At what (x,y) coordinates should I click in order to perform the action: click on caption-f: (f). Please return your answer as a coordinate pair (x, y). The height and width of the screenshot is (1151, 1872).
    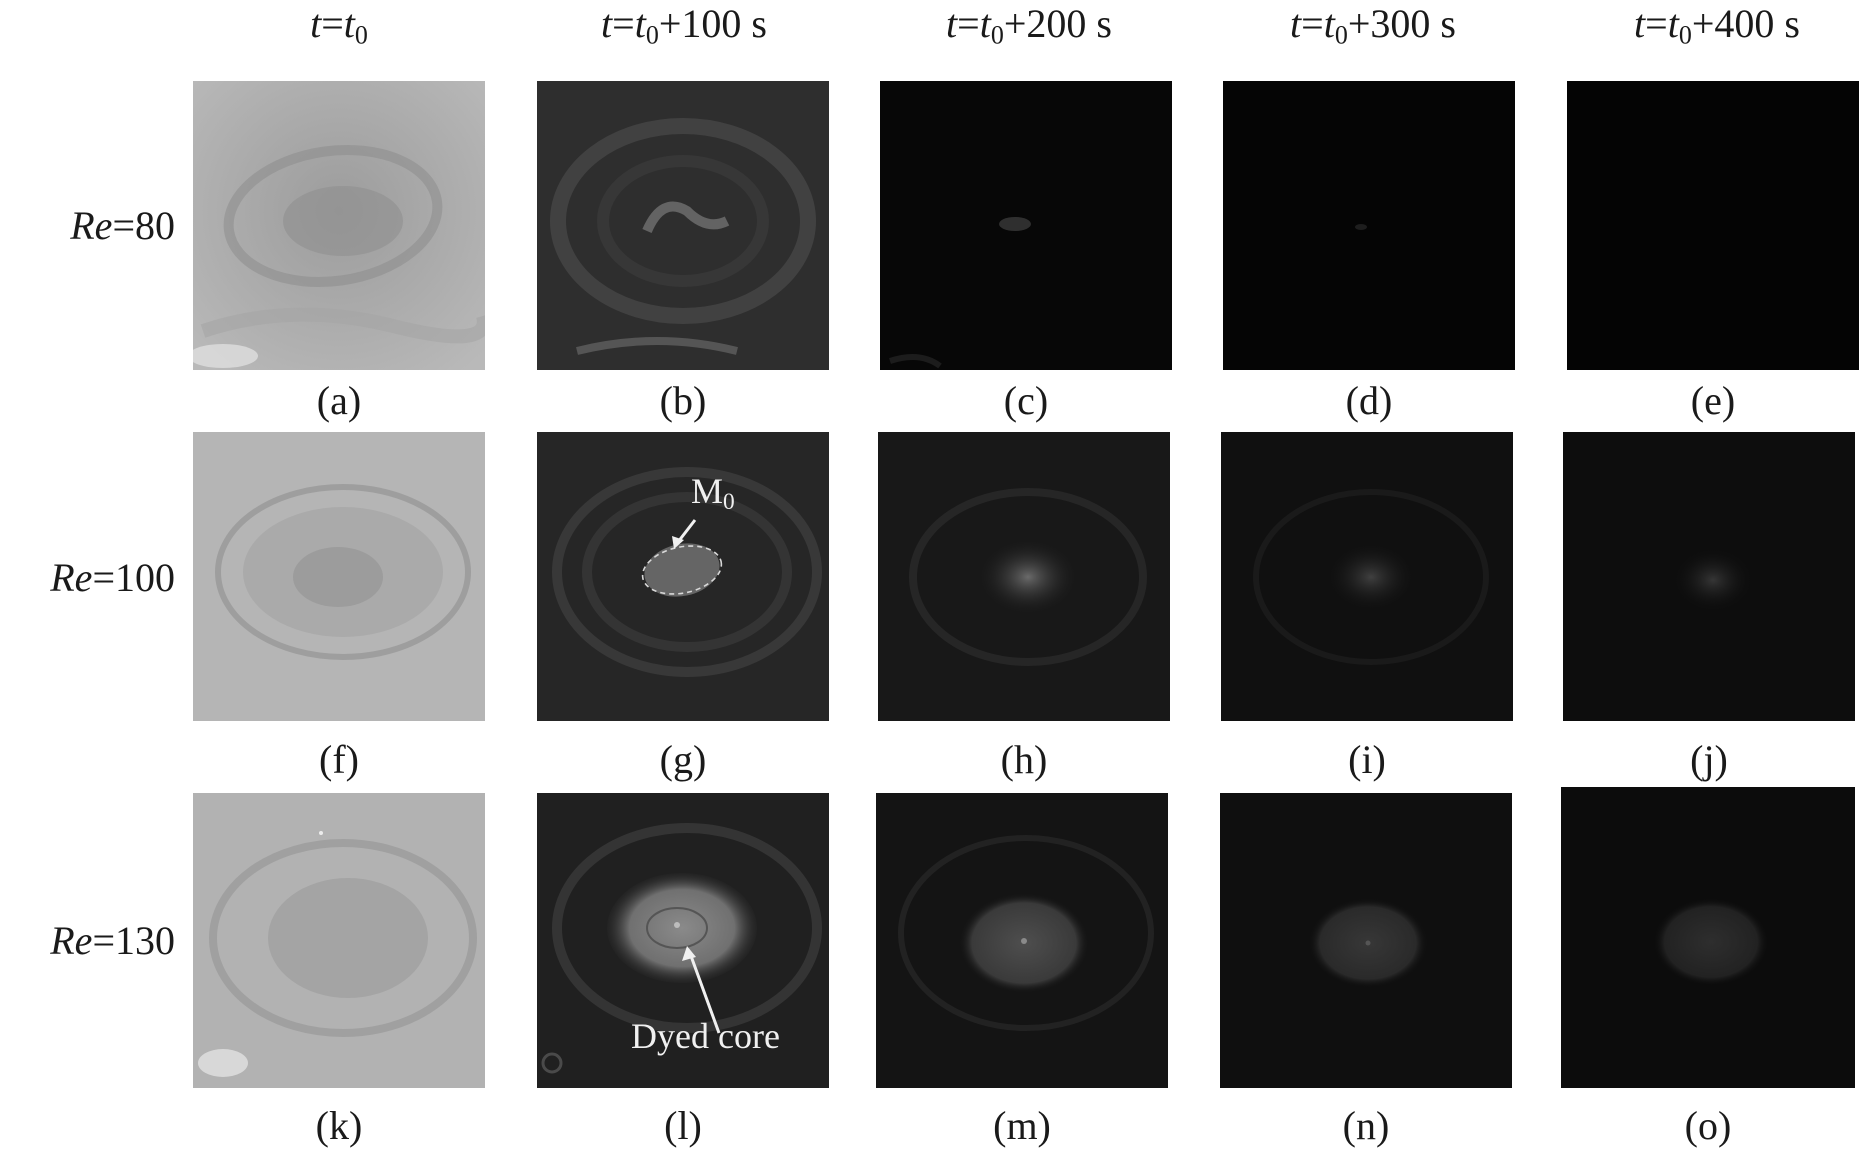
    Looking at the image, I should click on (339, 759).